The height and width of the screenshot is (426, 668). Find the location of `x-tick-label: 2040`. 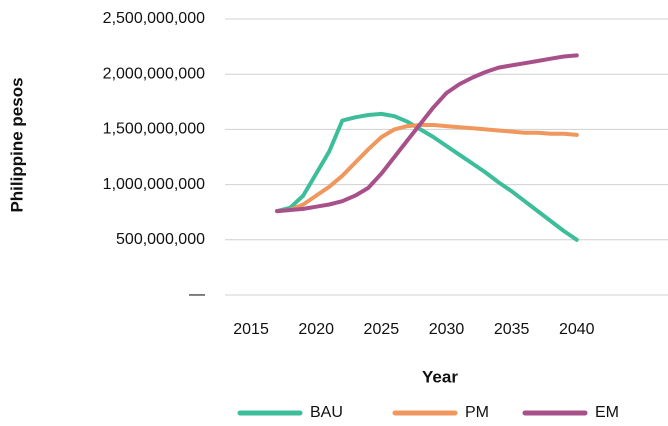

x-tick-label: 2040 is located at coordinates (577, 329).